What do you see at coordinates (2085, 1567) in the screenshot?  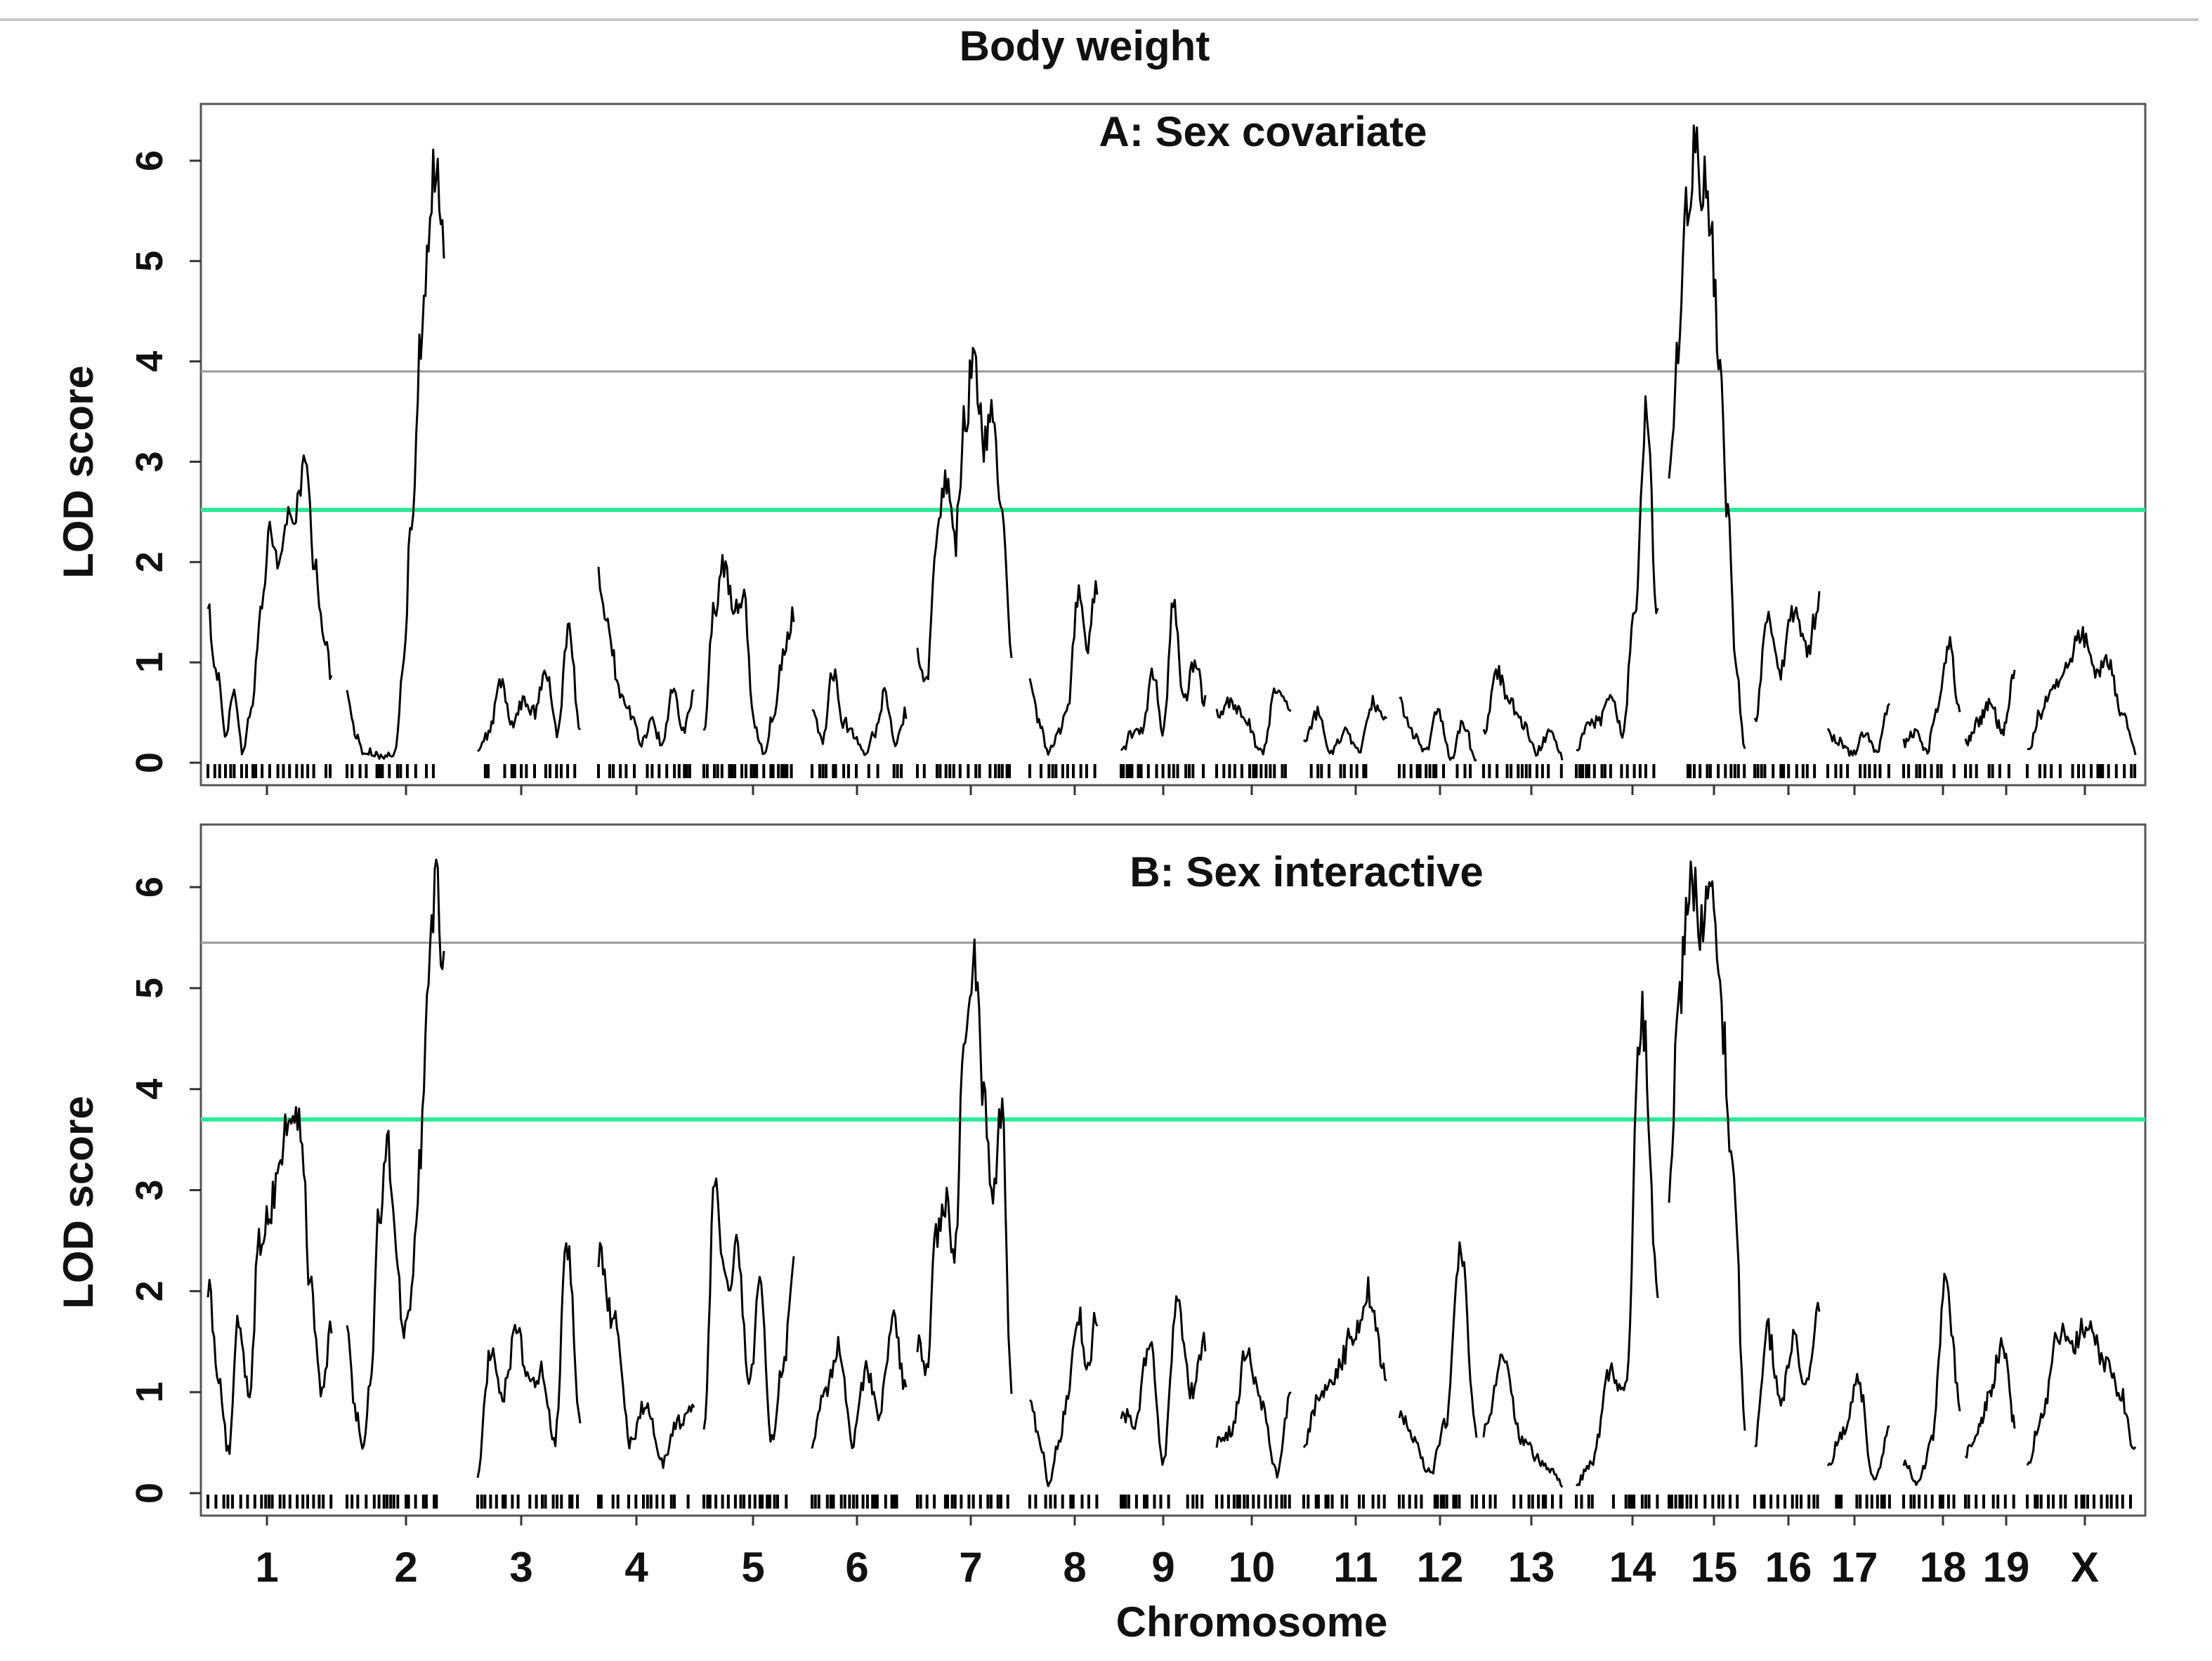 I see `chromosome-label-X: X` at bounding box center [2085, 1567].